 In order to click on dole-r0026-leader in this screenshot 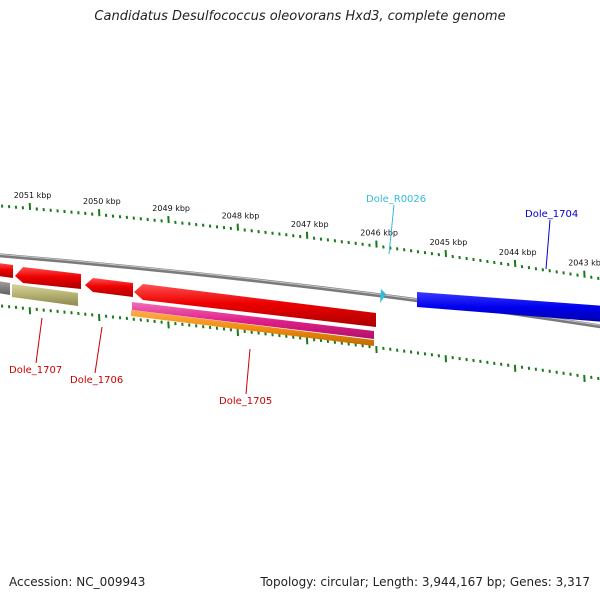, I will do `click(391, 229)`.